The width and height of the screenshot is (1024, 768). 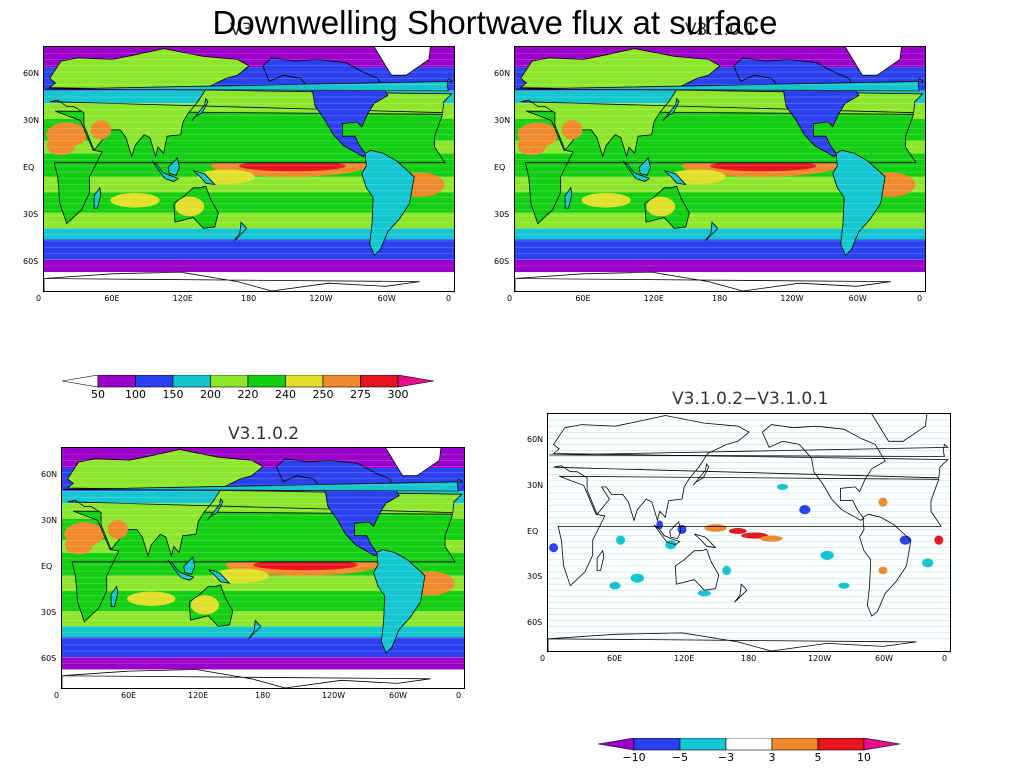 I want to click on colorbar-tick-label: 300, so click(x=398, y=394).